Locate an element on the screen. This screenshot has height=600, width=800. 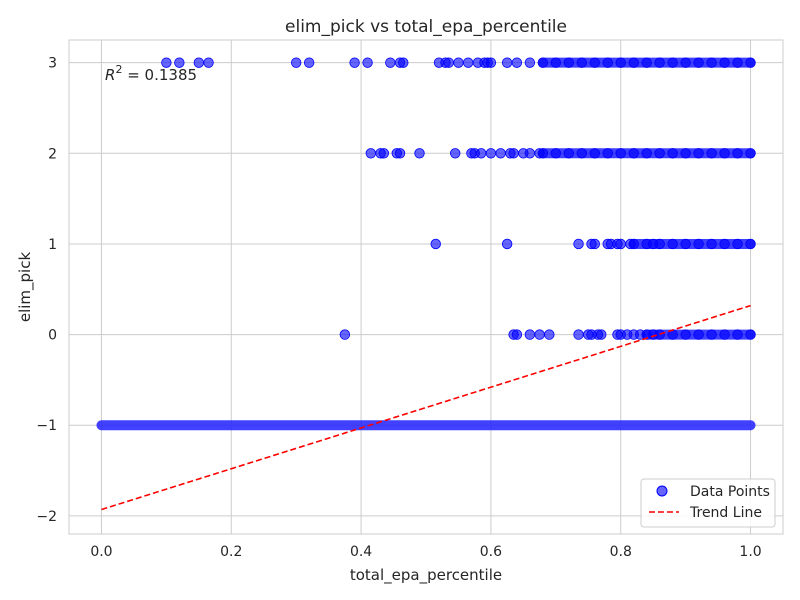
legend-label-data-points: Data Points is located at coordinates (730, 492).